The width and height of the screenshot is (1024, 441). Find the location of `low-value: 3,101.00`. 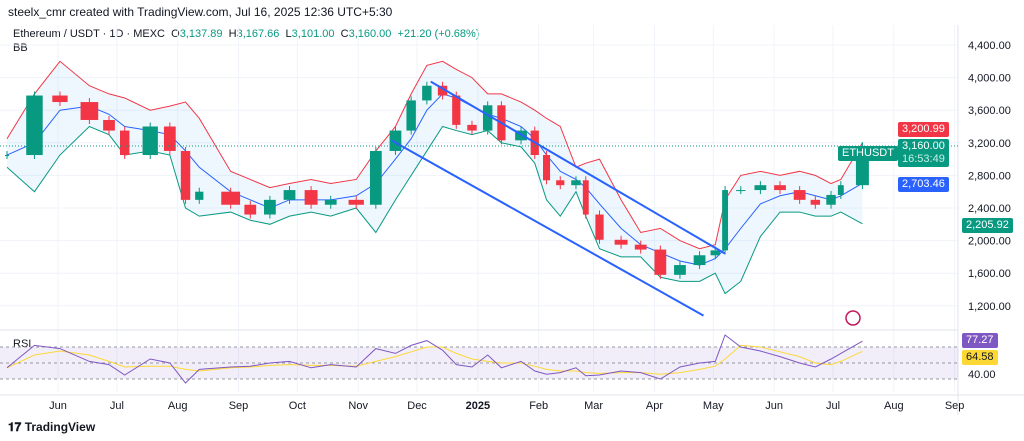

low-value: 3,101.00 is located at coordinates (313, 34).